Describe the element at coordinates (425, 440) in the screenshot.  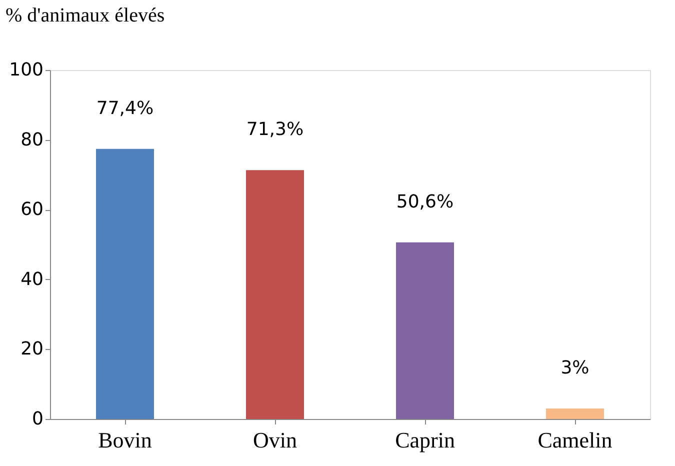
I see `x-tick-label: Caprin` at that location.